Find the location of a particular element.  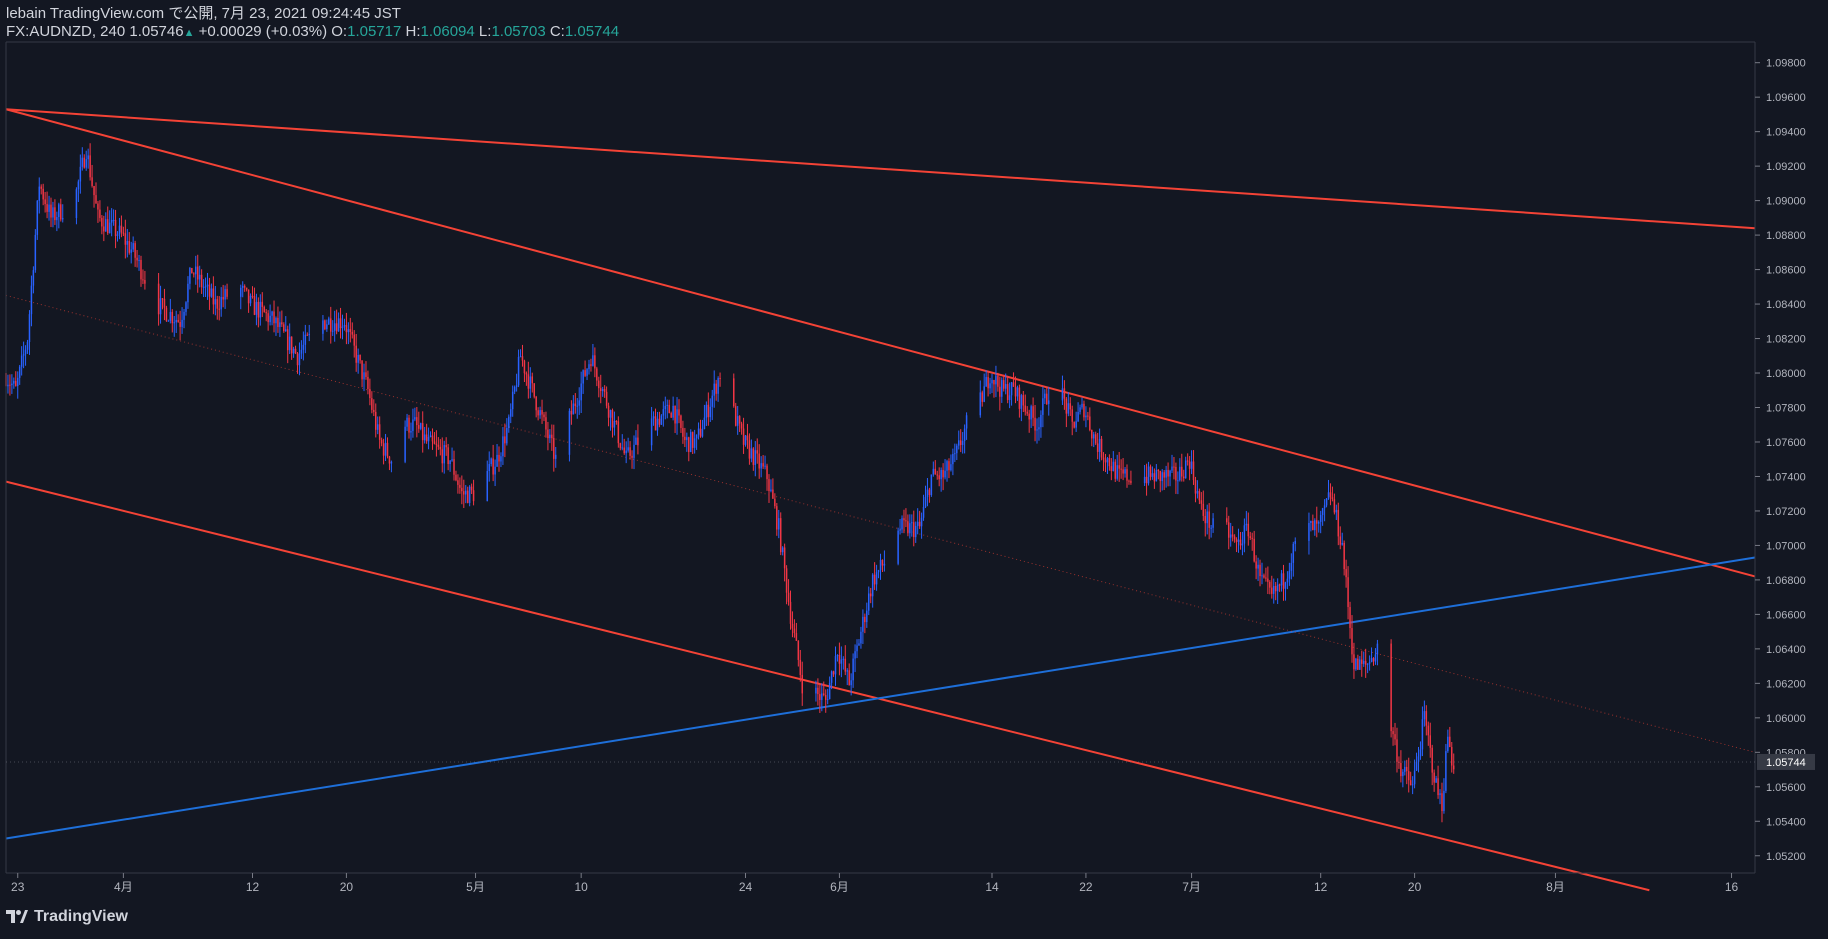

x-tick-label: 20 is located at coordinates (347, 887).